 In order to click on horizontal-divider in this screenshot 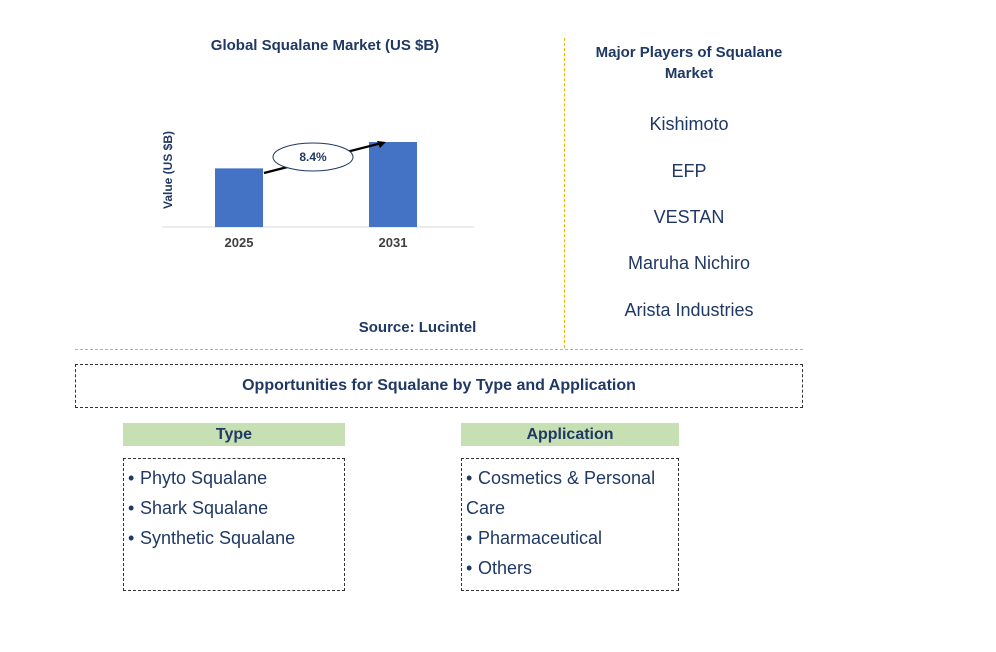, I will do `click(439, 349)`.